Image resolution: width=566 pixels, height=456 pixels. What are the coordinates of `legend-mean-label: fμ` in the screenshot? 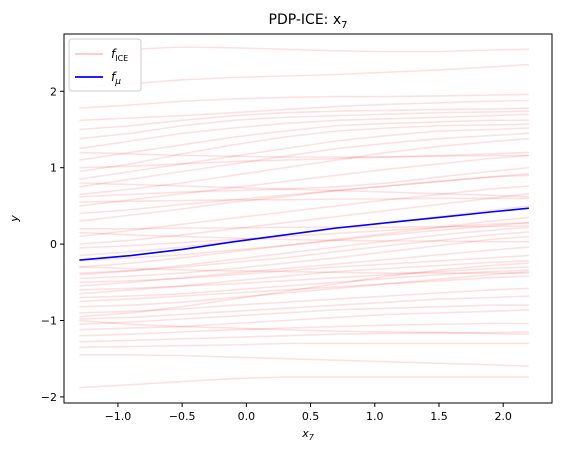 It's located at (116, 78).